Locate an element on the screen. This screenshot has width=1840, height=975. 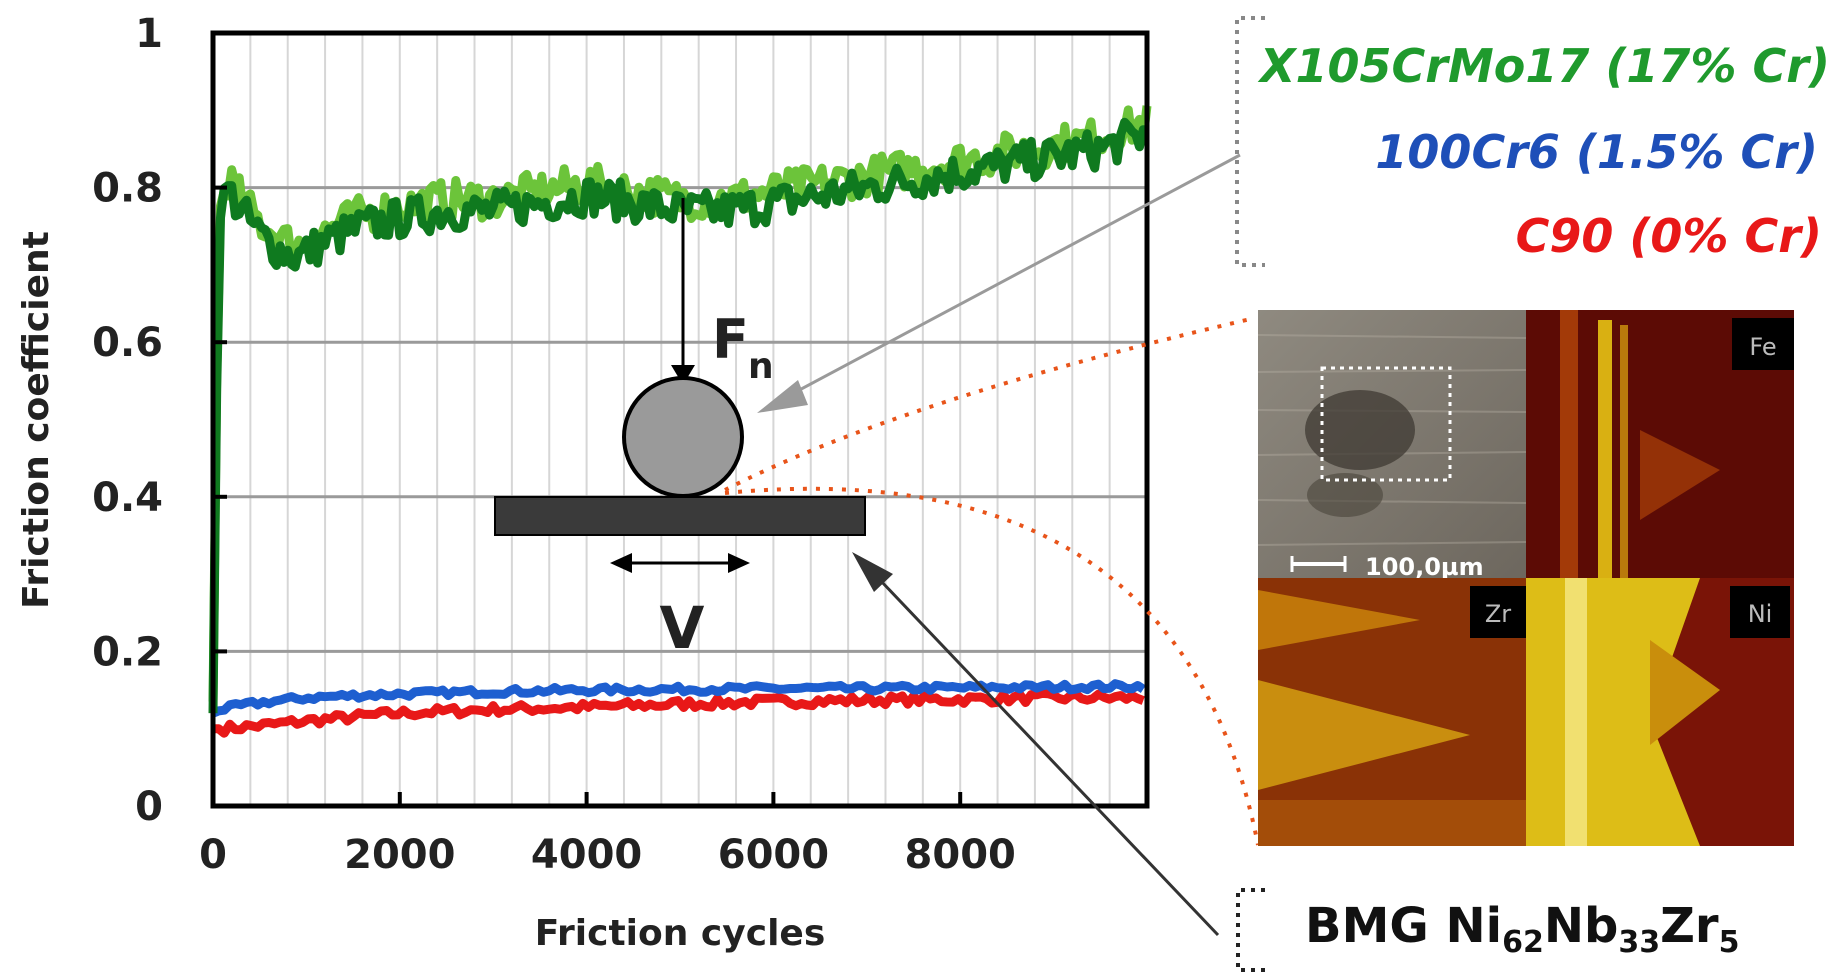
bmg-nb: Nb is located at coordinates (1581, 926).